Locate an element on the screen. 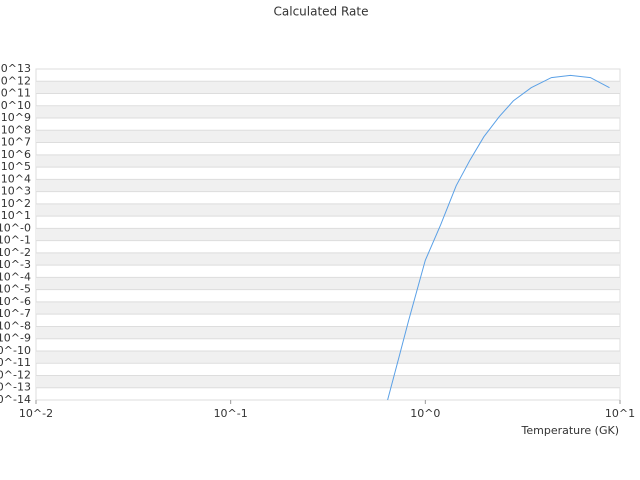 The height and width of the screenshot is (480, 640). x-tick-label: 10^-1 is located at coordinates (231, 413).